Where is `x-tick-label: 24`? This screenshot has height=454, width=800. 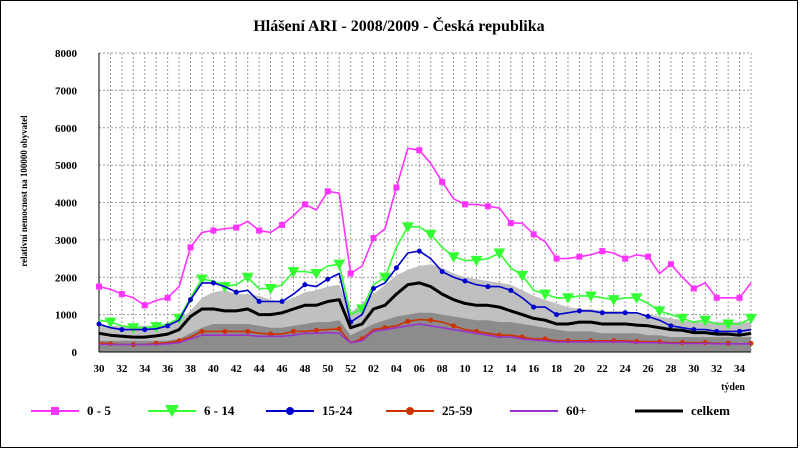 x-tick-label: 24 is located at coordinates (626, 369).